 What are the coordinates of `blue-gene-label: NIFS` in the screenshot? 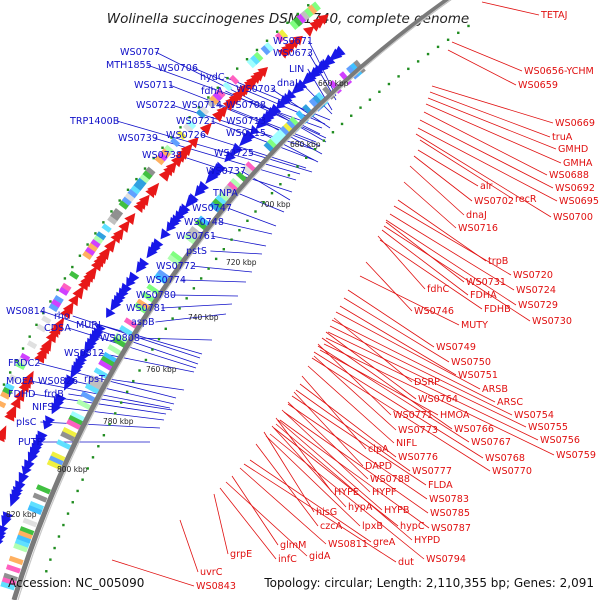 It's located at (42, 407).